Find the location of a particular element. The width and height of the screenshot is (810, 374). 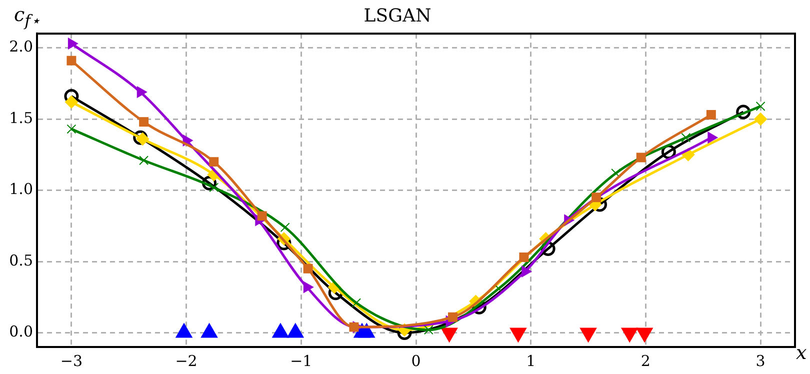

chart-title: LSGAN is located at coordinates (398, 15).